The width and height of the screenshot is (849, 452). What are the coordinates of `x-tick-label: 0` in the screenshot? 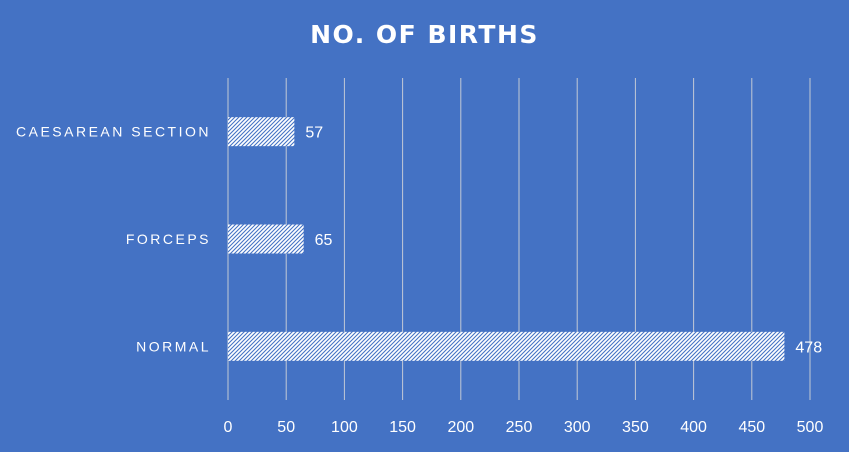 It's located at (228, 427).